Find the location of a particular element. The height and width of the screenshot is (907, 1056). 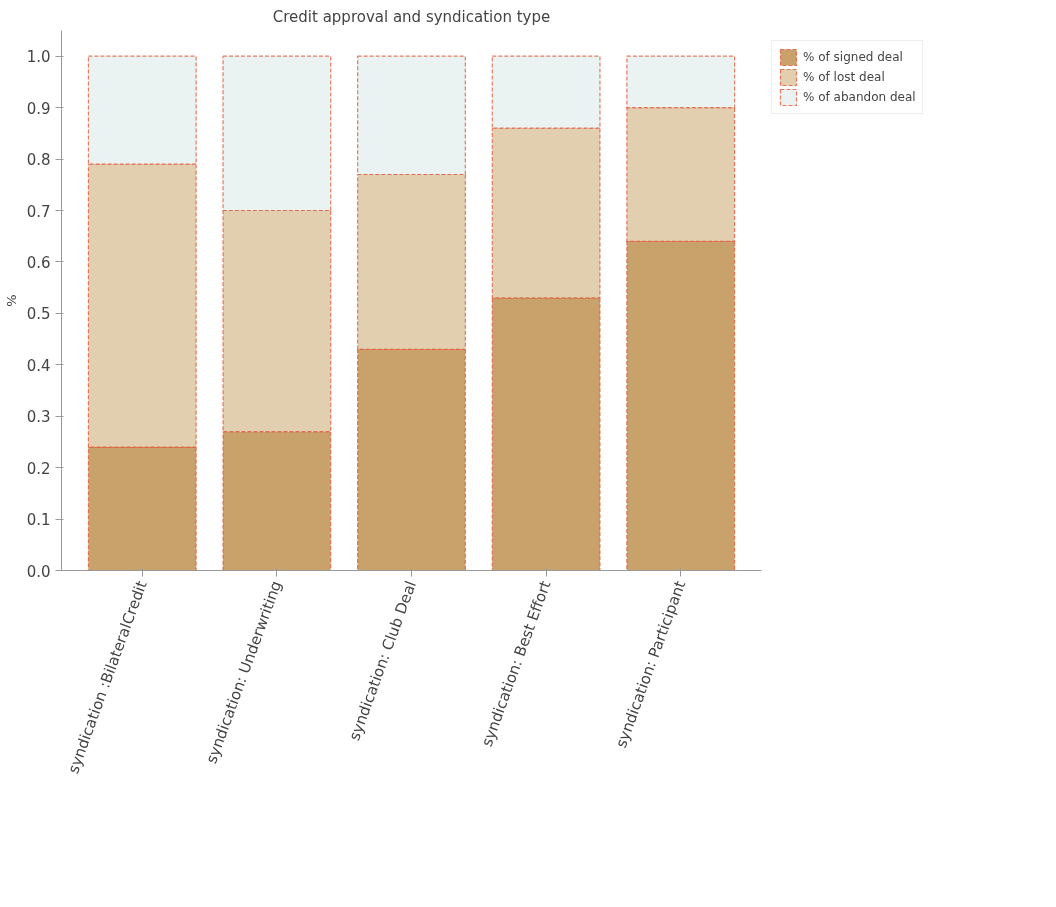

y-tick-label: 0.1 is located at coordinates (38, 520).